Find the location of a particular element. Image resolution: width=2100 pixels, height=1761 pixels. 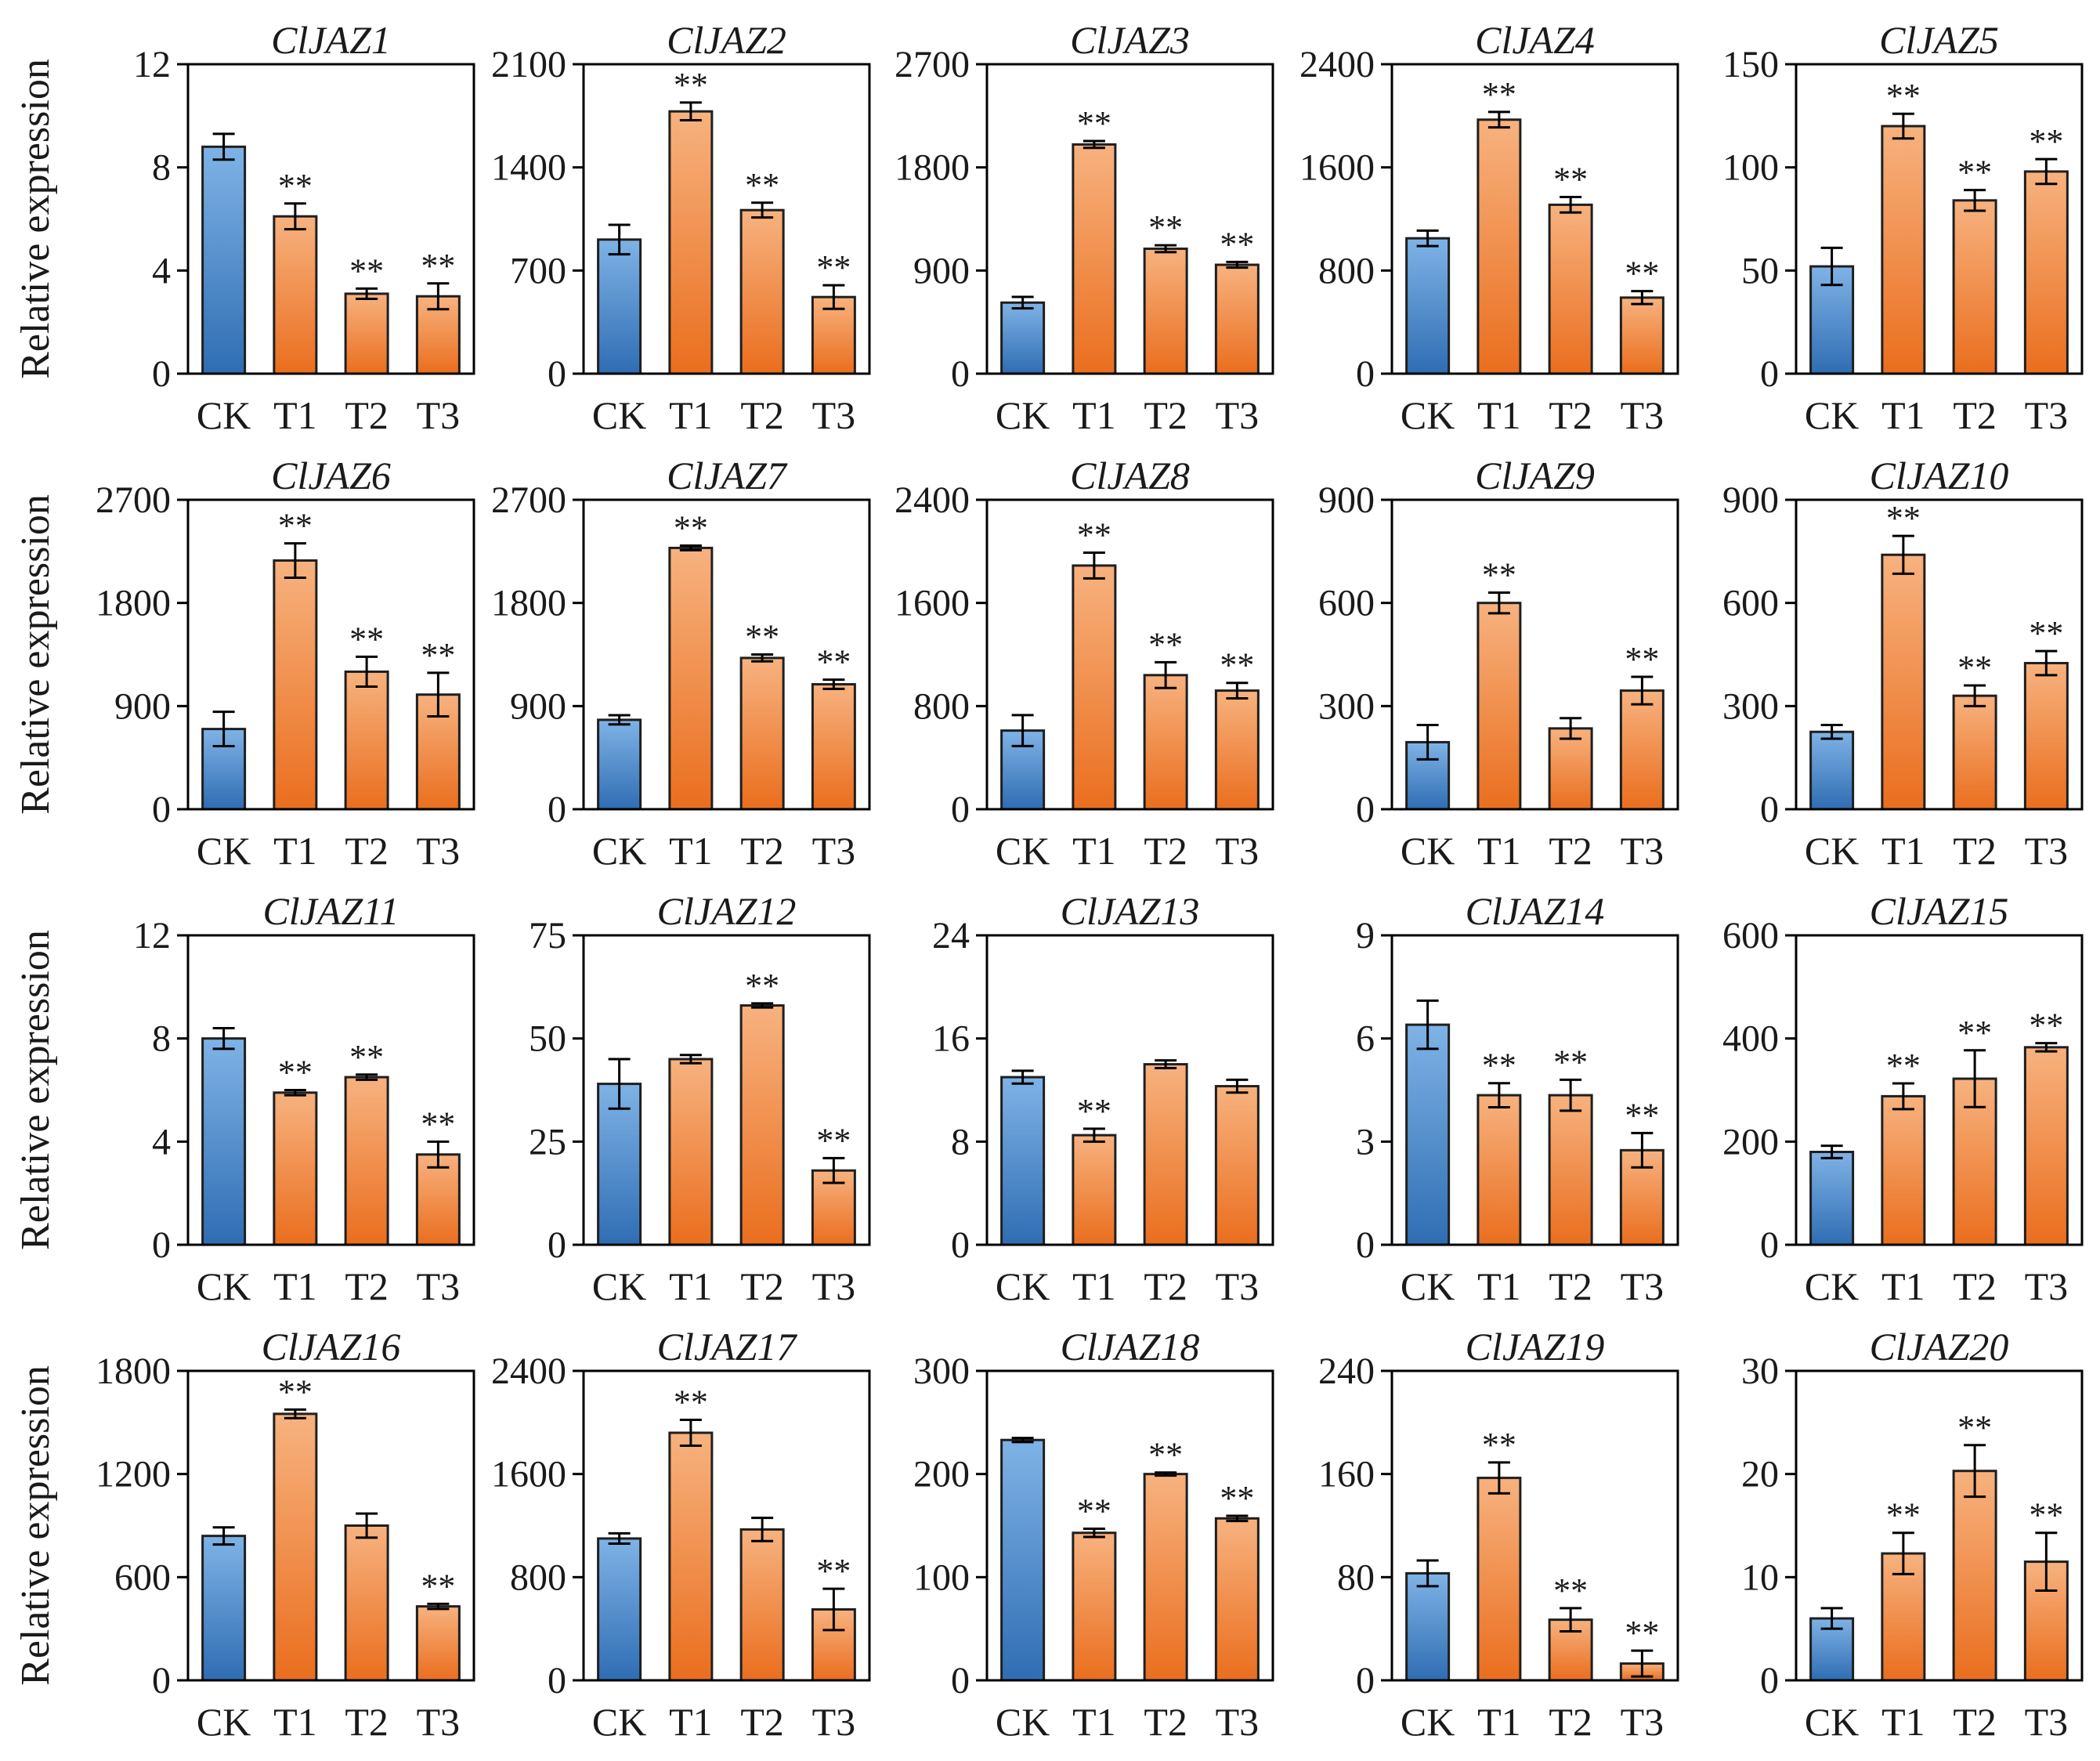

panel-title: ClJAZ13 is located at coordinates (1130, 911).